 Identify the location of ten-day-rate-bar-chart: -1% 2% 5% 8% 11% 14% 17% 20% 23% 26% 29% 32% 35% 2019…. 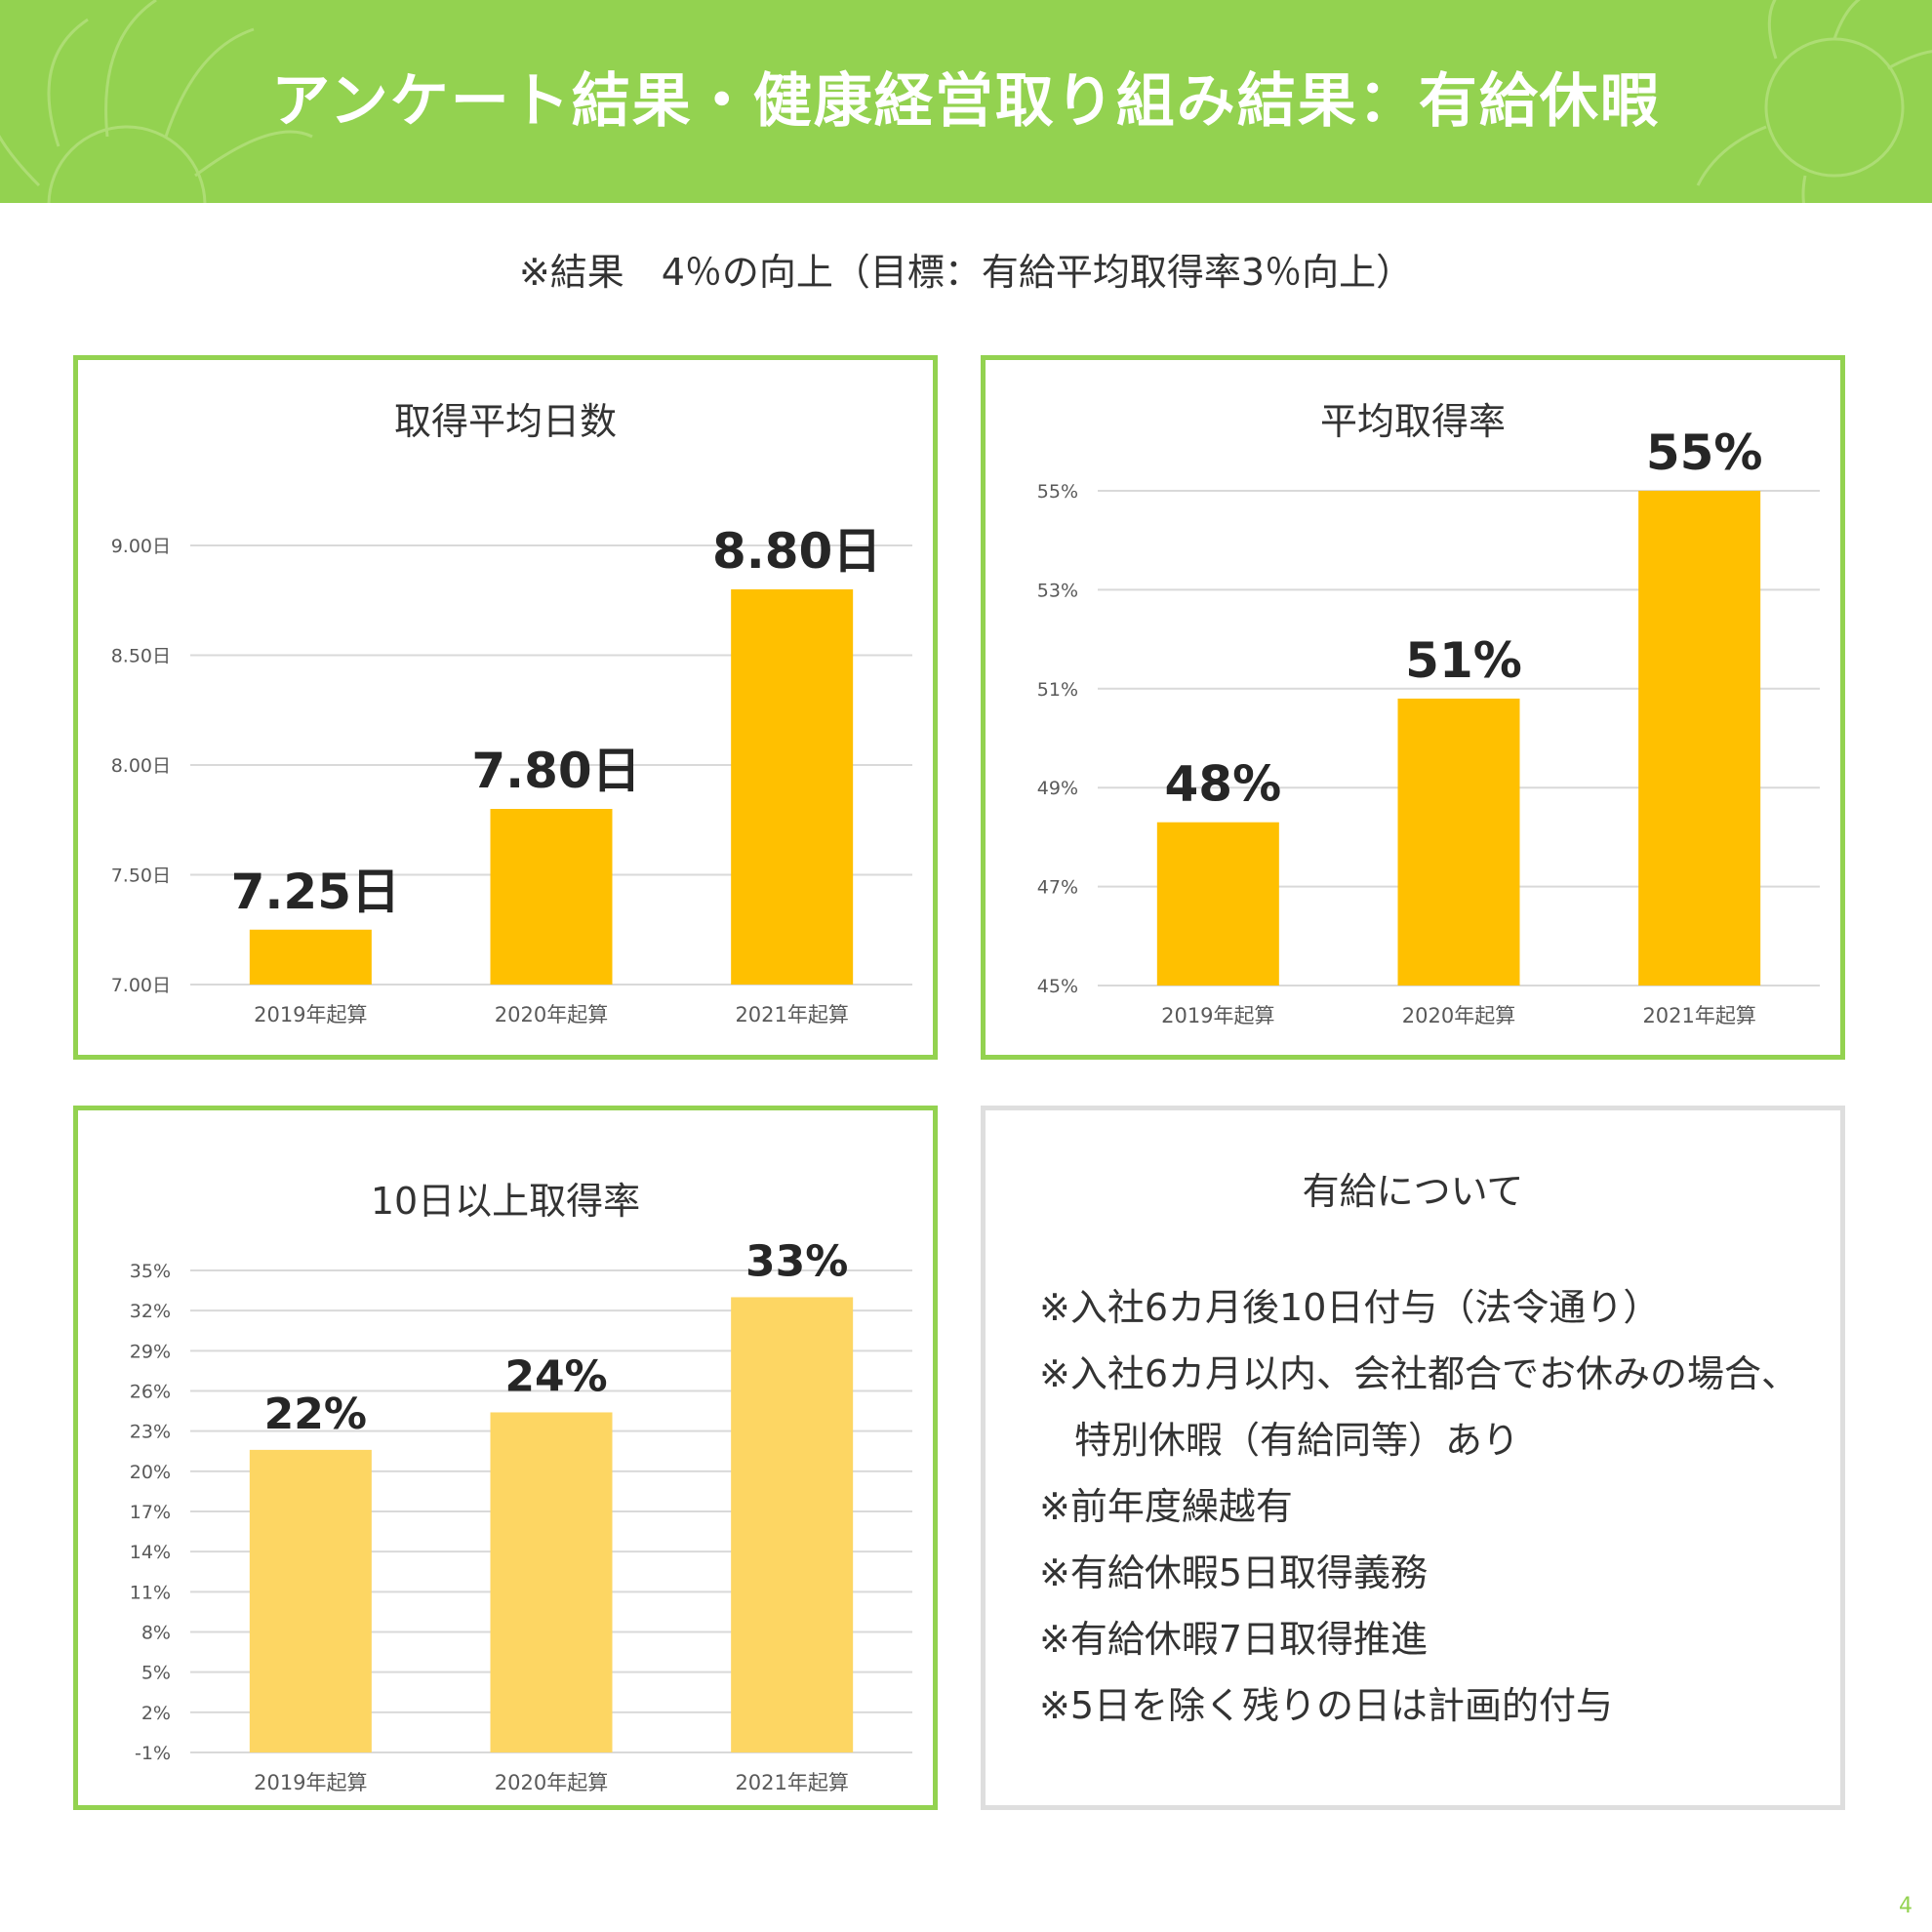
(521, 1515).